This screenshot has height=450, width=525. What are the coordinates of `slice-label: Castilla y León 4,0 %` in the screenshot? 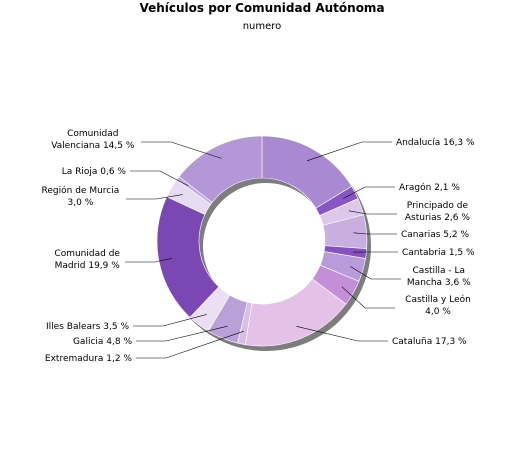 It's located at (438, 305).